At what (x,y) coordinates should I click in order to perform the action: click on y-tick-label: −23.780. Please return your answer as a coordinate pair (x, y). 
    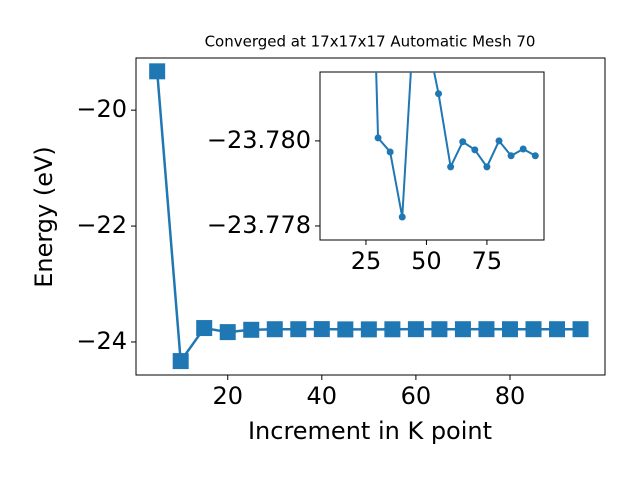
    Looking at the image, I should click on (259, 140).